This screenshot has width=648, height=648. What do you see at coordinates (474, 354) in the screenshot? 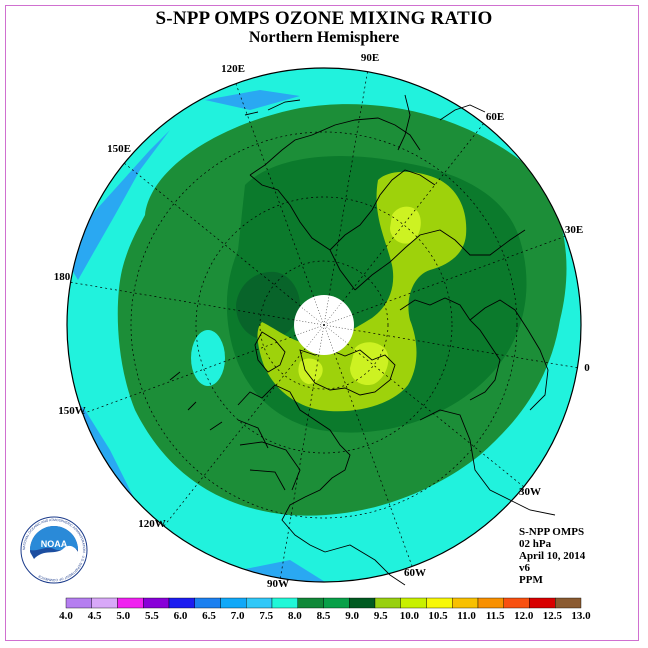
I see `coast-europe` at bounding box center [474, 354].